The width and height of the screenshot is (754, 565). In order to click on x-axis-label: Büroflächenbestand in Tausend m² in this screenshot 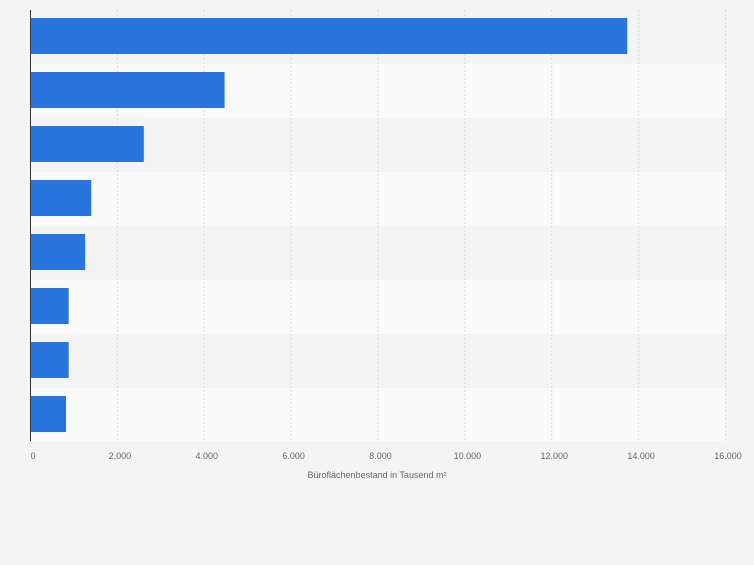, I will do `click(377, 475)`.